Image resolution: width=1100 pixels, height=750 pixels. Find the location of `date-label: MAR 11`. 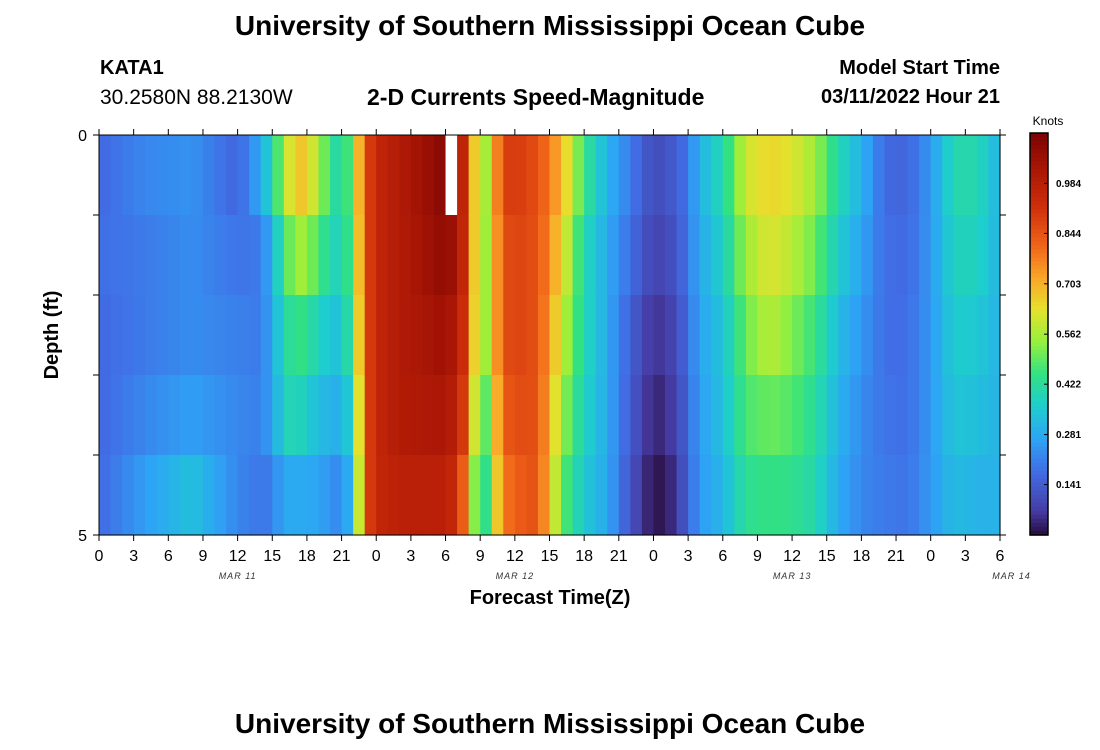

date-label: MAR 11 is located at coordinates (238, 576).